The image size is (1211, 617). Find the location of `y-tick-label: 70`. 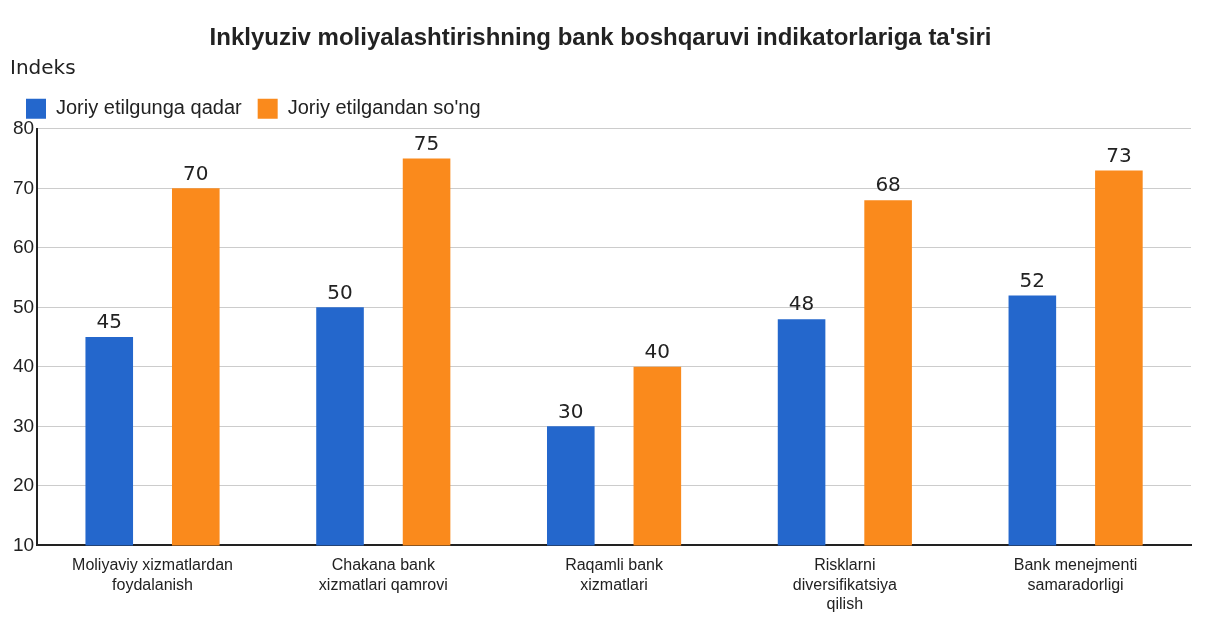

y-tick-label: 70 is located at coordinates (23, 187).